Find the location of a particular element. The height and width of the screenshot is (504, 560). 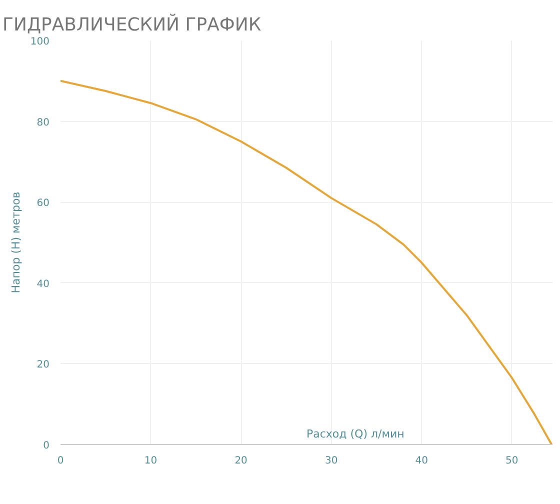

y-tick-label: 20 is located at coordinates (43, 365).